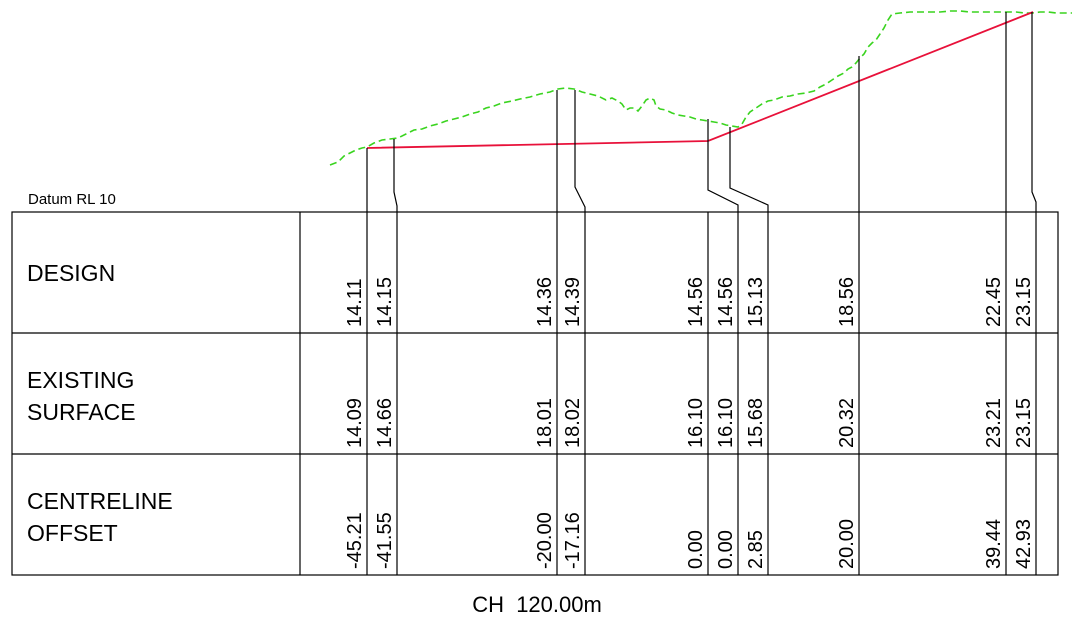 This screenshot has width=1074, height=619. Describe the element at coordinates (355, 302) in the screenshot. I see `station-value-design: 14.11` at that location.